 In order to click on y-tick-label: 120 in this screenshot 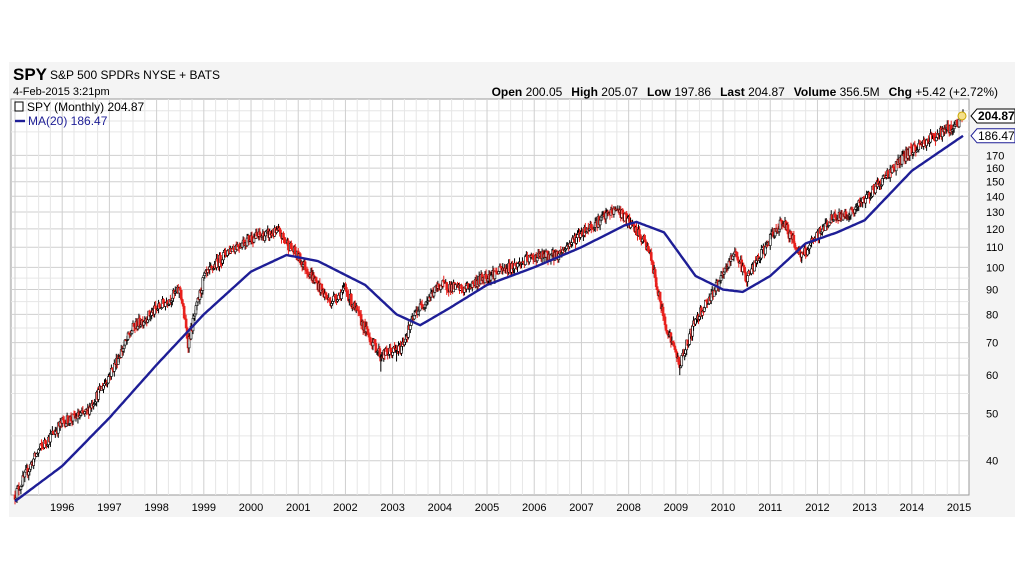, I will do `click(995, 230)`.